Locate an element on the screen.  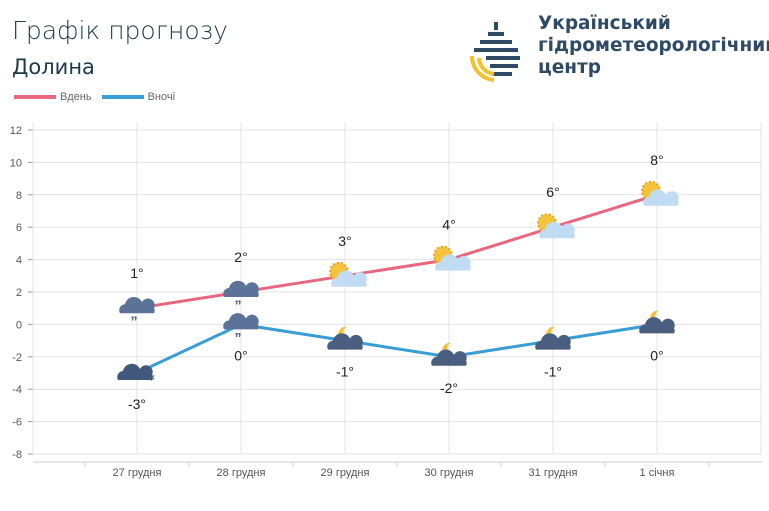
snow-cloud-icon: ❄ is located at coordinates (136, 373).